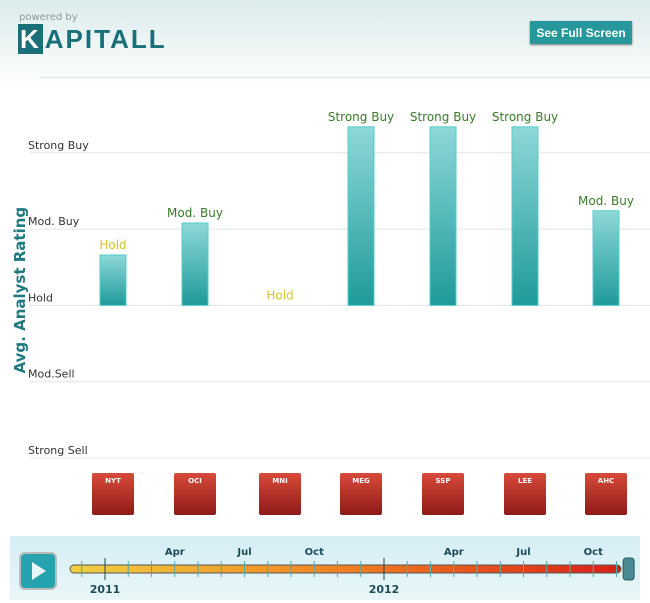  What do you see at coordinates (195, 481) in the screenshot?
I see `ticker-label: OCI` at bounding box center [195, 481].